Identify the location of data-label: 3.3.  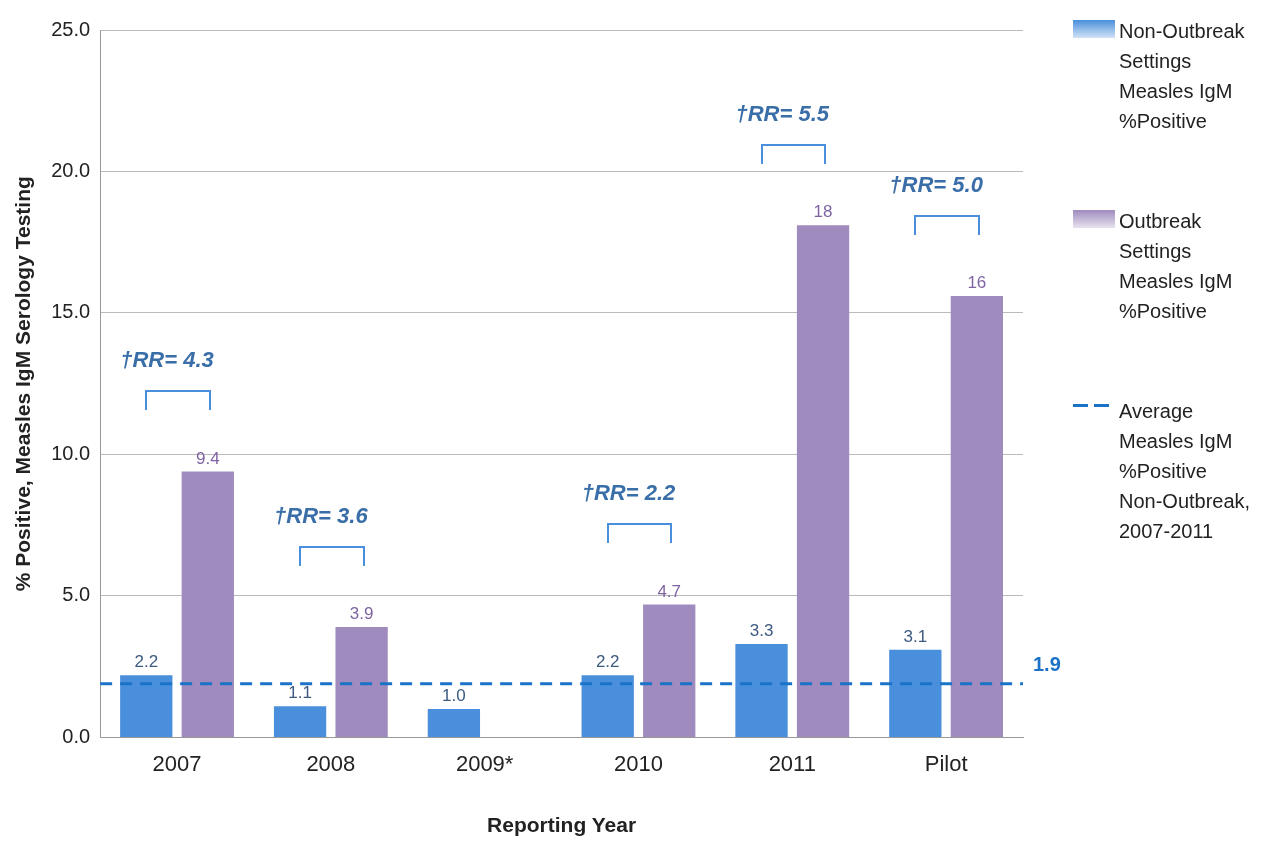
(761, 631).